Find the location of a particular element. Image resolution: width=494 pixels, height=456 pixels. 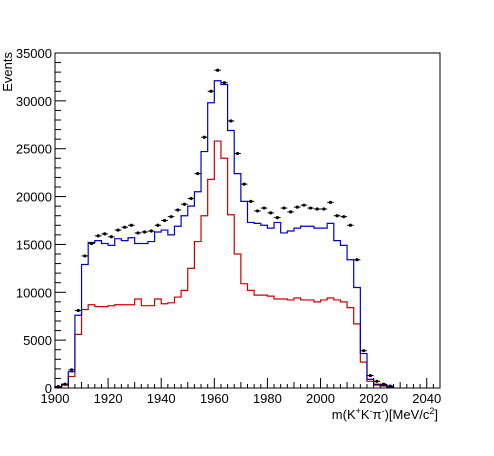

y-tick-label: 10000 is located at coordinates (34, 292).